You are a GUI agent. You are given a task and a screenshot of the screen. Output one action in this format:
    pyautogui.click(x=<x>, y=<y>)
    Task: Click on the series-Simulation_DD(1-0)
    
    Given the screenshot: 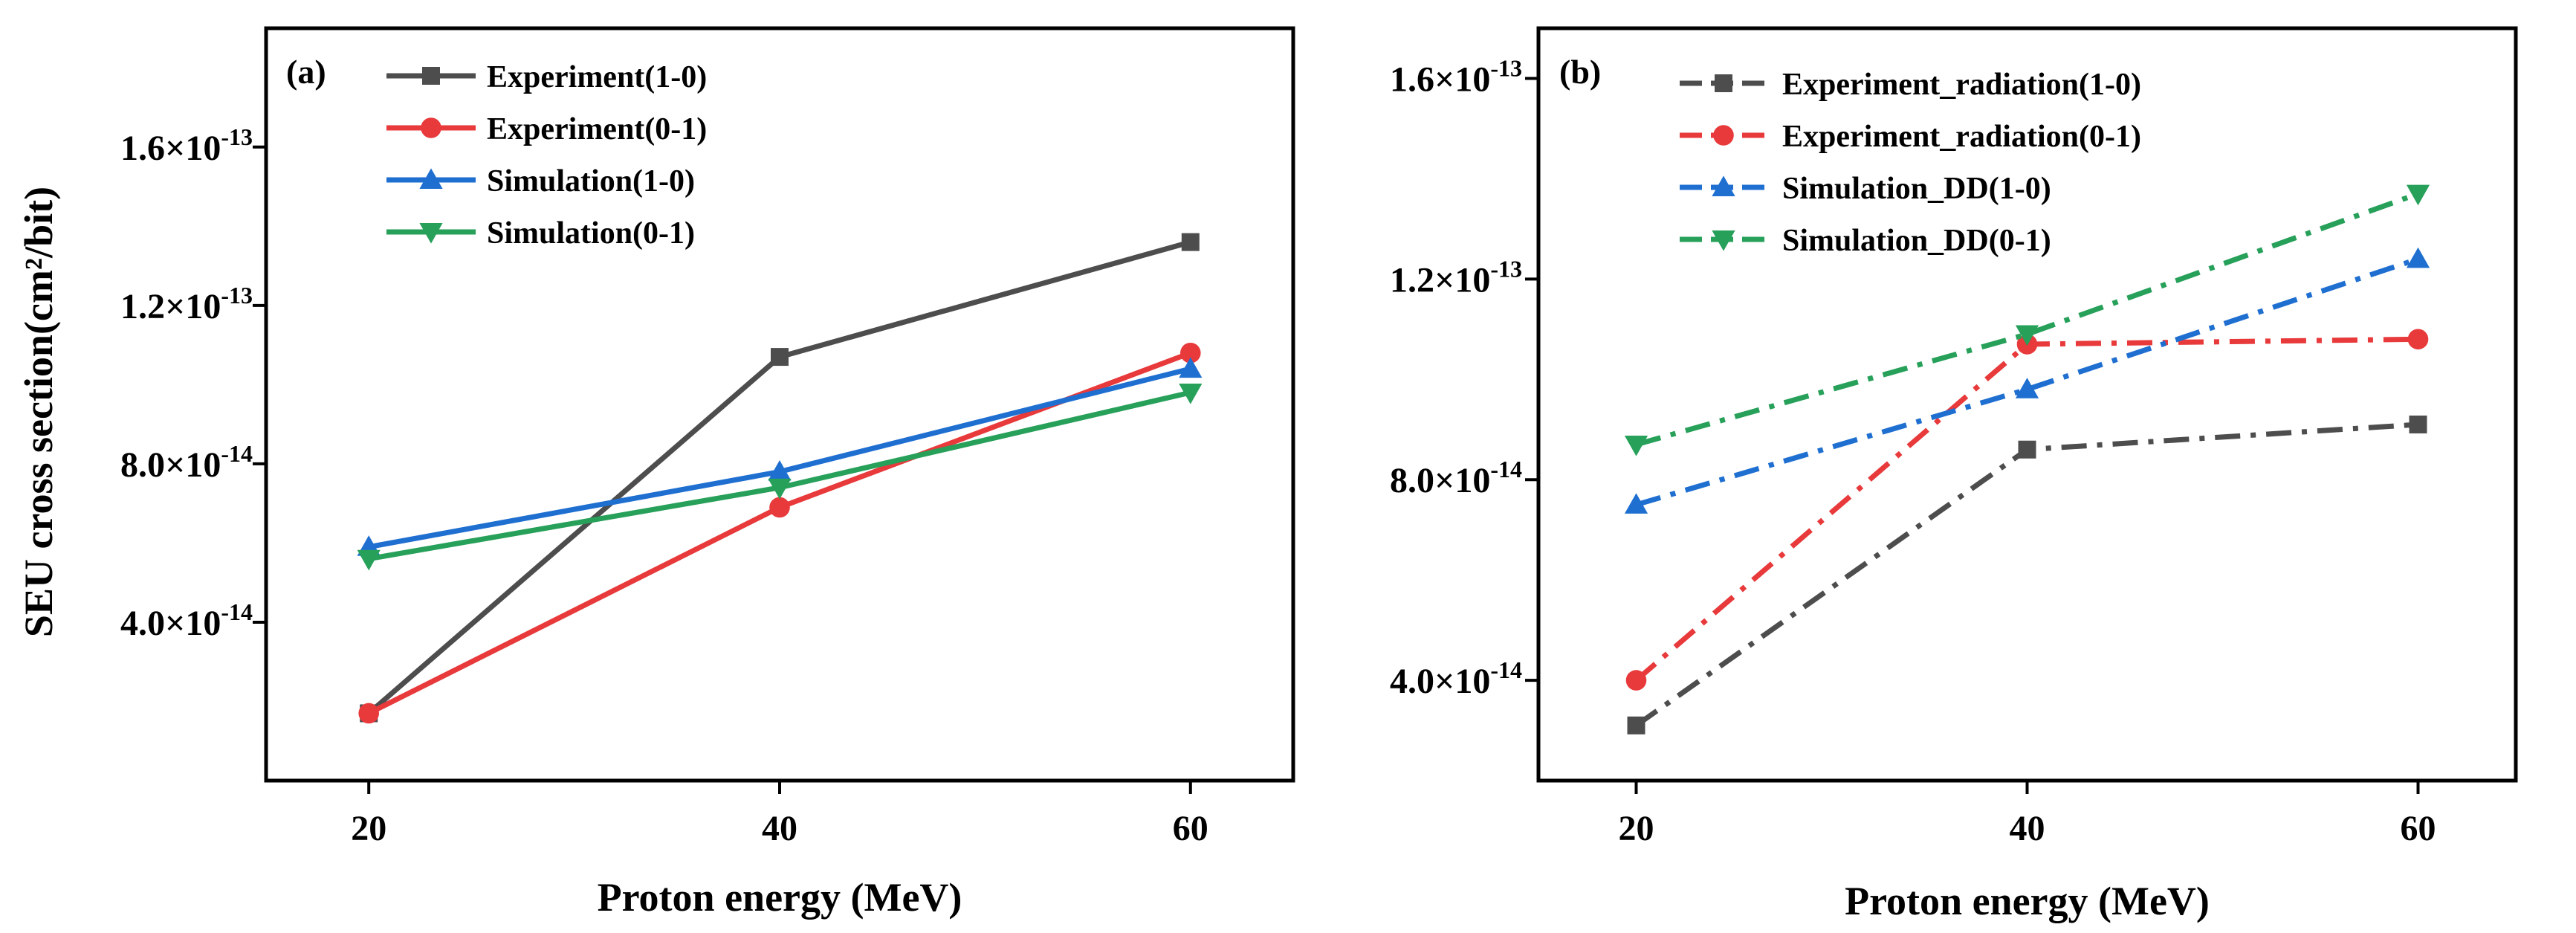 What is the action you would take?
    pyautogui.click(x=2027, y=380)
    